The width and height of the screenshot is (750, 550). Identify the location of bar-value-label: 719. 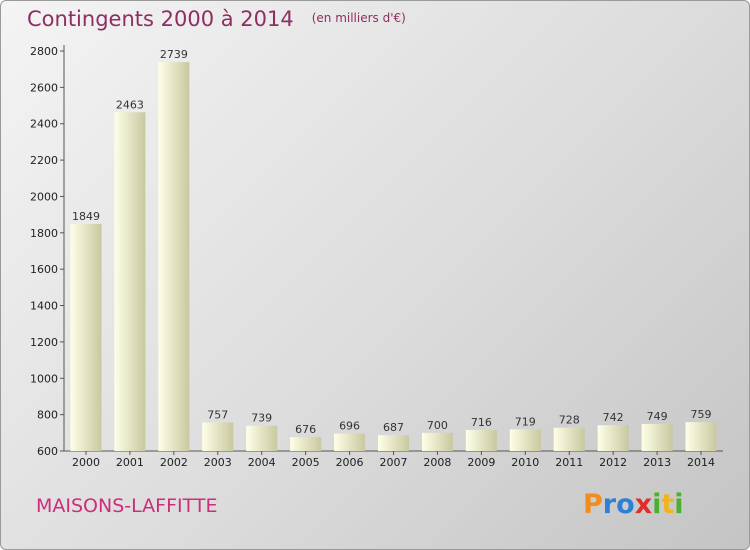
(525, 421).